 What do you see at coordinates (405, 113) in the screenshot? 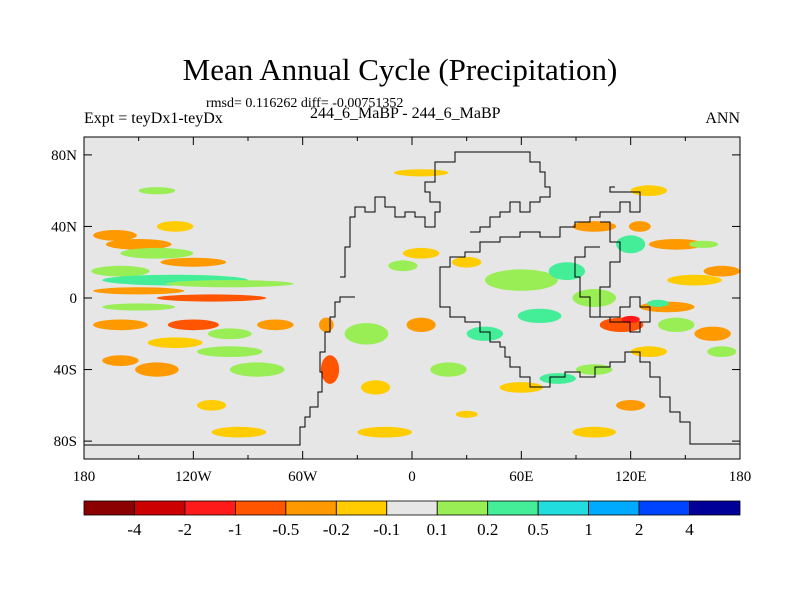
I see `case-label: 244_6_MaBP - 244_6_MaBP` at bounding box center [405, 113].